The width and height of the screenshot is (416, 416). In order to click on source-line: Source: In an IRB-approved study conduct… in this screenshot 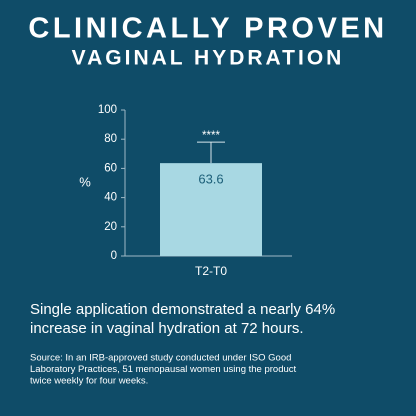, I will do `click(160, 358)`.